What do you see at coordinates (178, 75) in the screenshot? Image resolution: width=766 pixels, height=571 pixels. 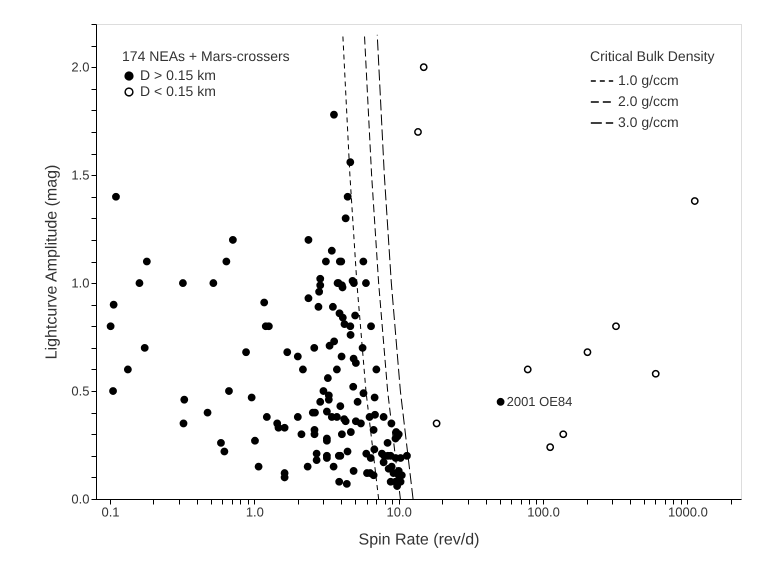 I see `legend-label: D > 0.15 km` at bounding box center [178, 75].